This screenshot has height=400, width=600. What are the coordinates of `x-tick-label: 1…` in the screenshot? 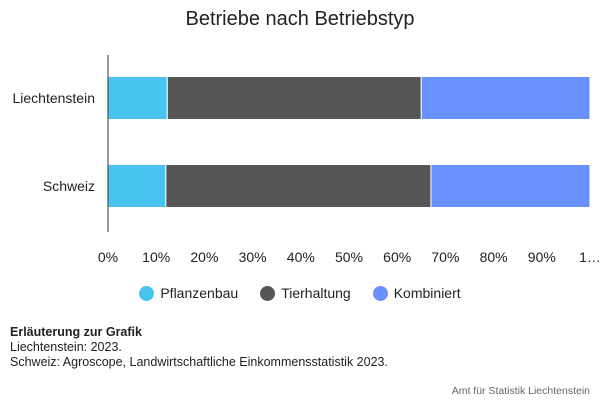 It's located at (589, 257).